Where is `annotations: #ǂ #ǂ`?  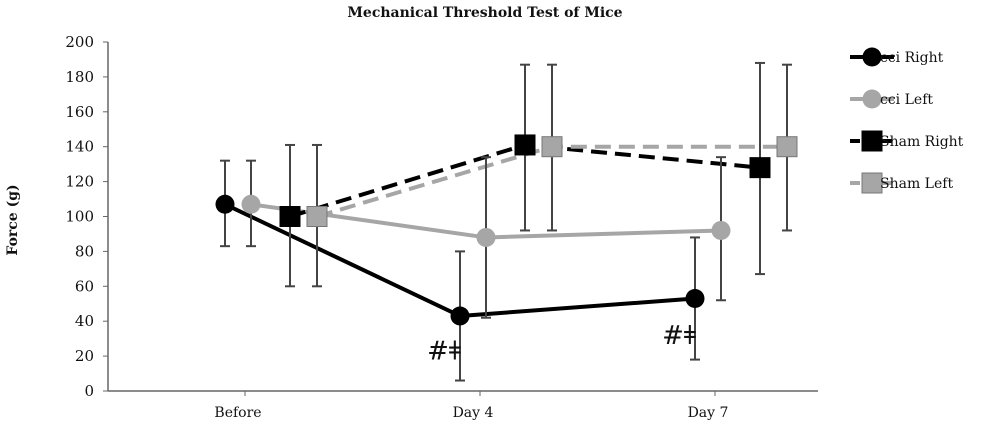
annotations: #ǂ #ǂ is located at coordinates (561, 344).